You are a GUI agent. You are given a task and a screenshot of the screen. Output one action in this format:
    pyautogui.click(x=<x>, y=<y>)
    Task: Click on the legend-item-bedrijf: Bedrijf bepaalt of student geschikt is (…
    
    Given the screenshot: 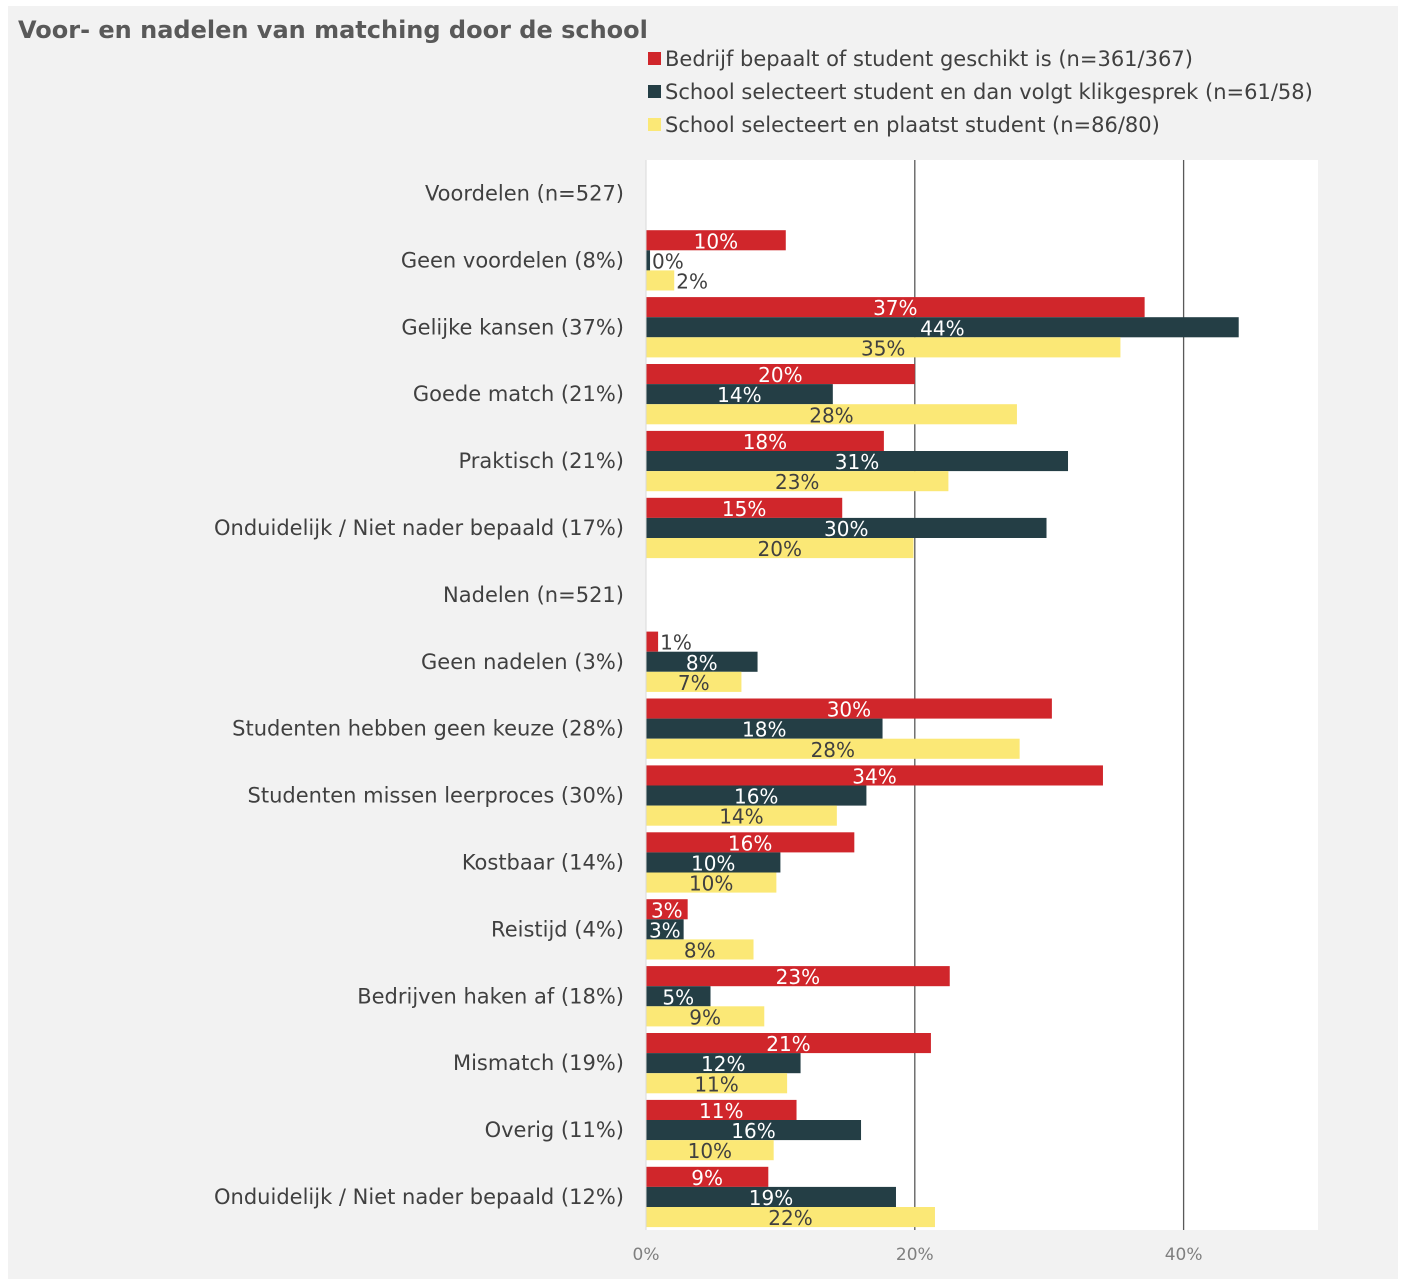 What is the action you would take?
    pyautogui.click(x=980, y=58)
    